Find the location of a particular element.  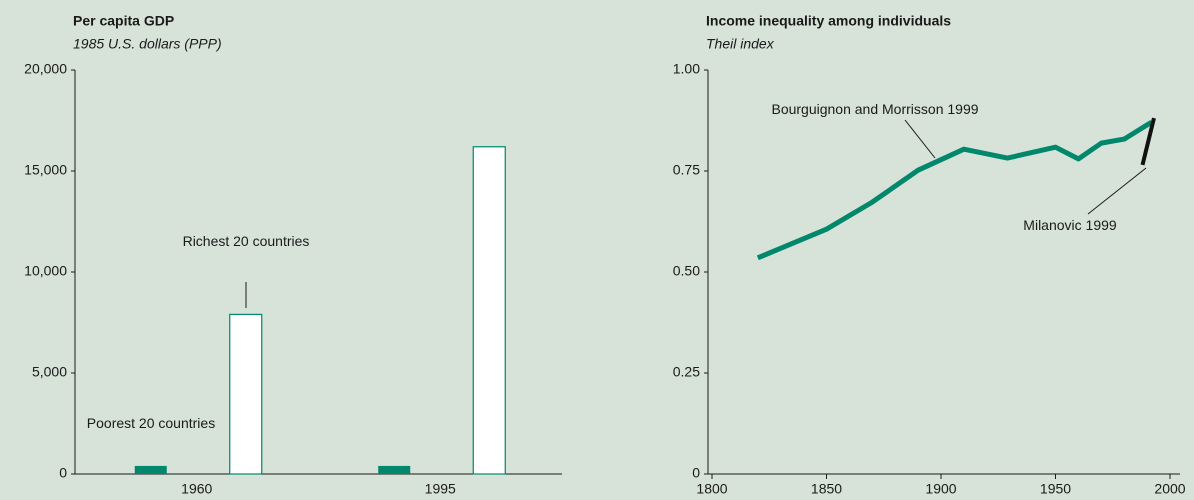

chart-subtitle: Theil index is located at coordinates (740, 44).